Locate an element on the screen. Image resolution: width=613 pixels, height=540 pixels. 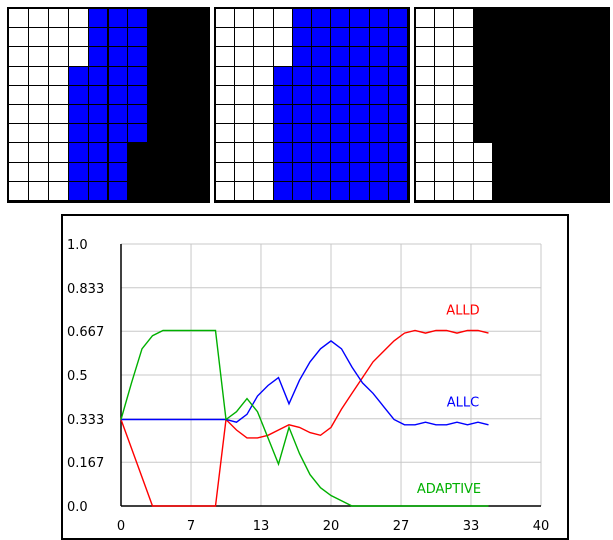
grid-middle is located at coordinates (312, 105).